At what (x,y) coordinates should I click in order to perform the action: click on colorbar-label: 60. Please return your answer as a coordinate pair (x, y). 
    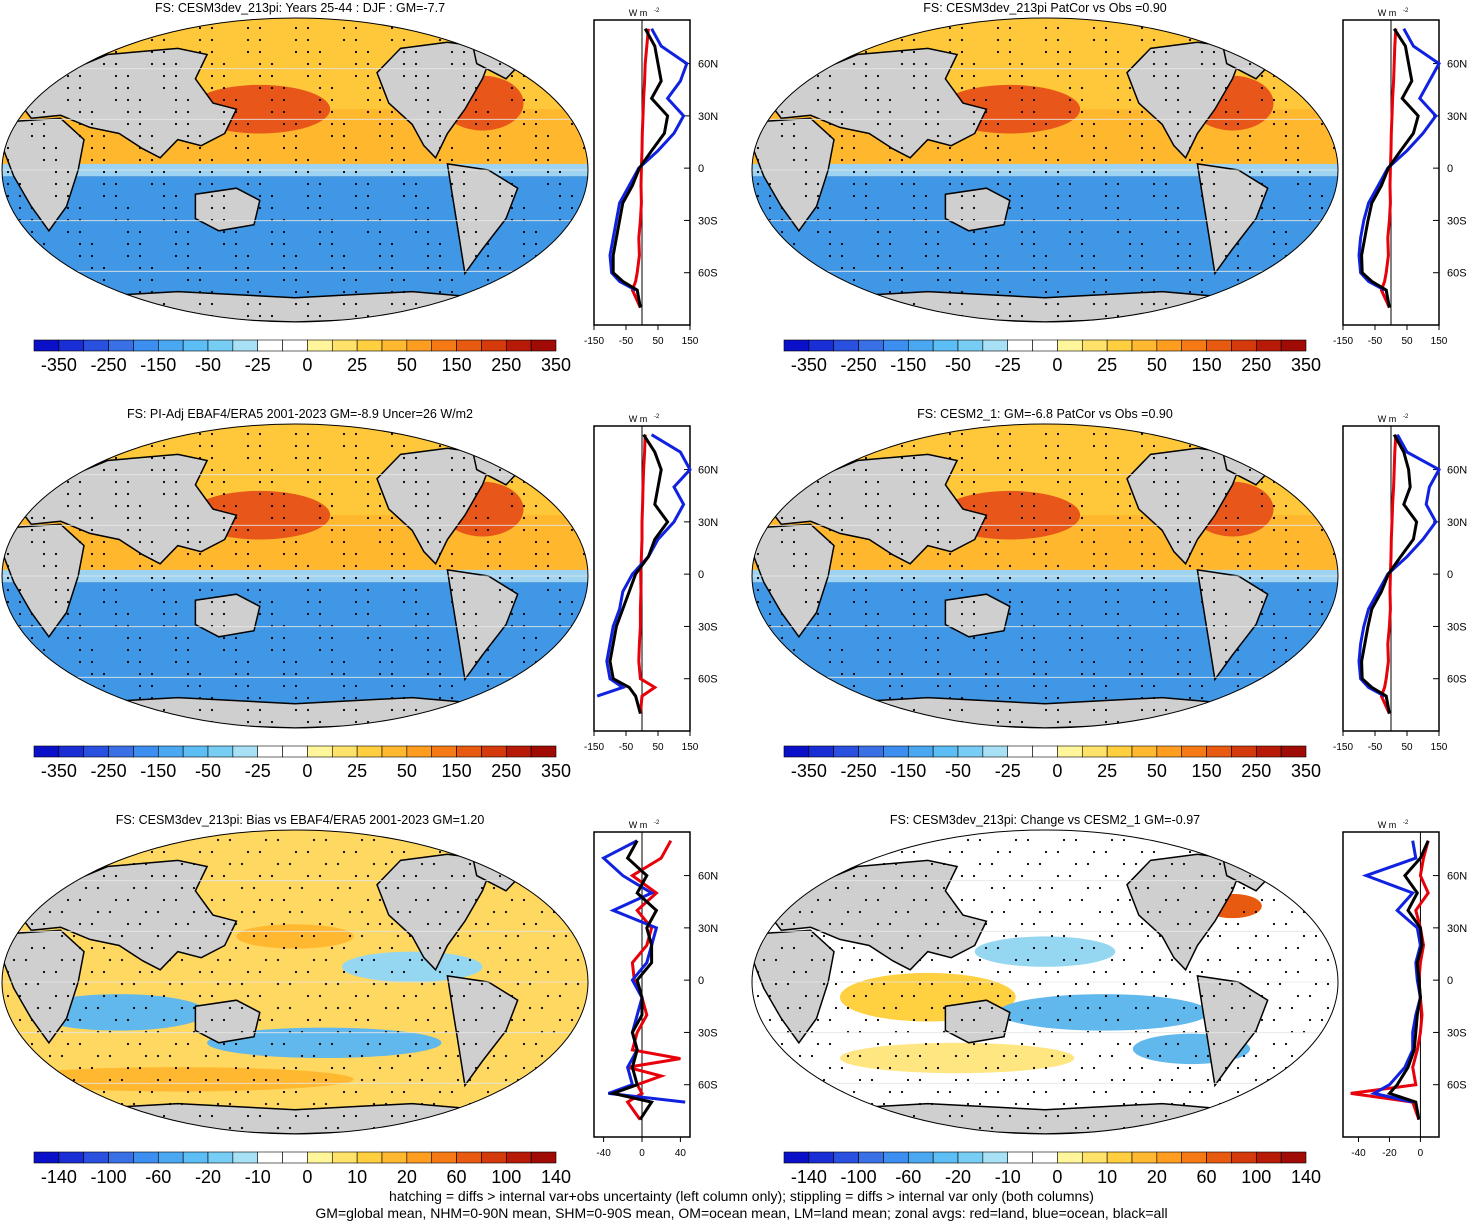
    Looking at the image, I should click on (1207, 1177).